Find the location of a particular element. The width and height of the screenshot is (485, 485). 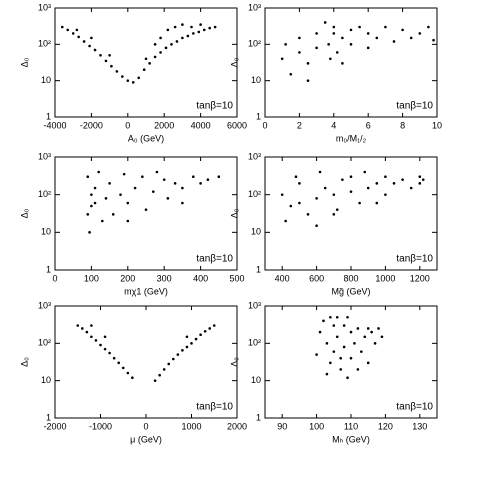

x-tick-label: -4000 is located at coordinates (54, 125).